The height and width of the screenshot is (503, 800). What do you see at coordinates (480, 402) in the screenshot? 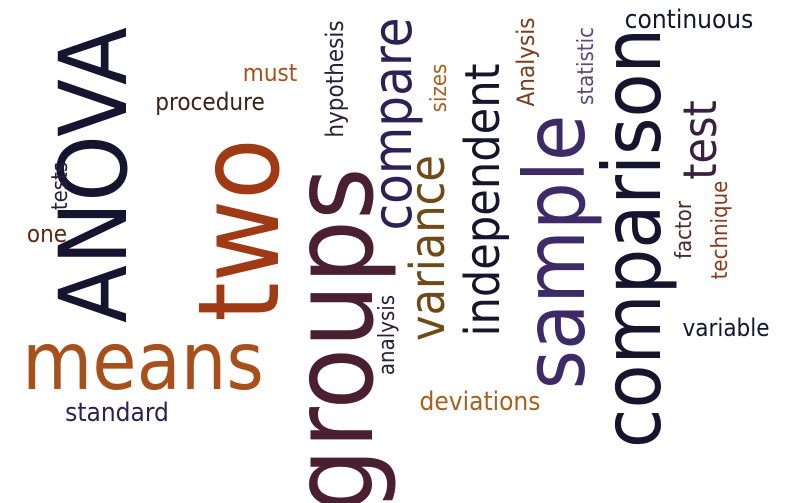
I see `word-deviations: deviations` at bounding box center [480, 402].